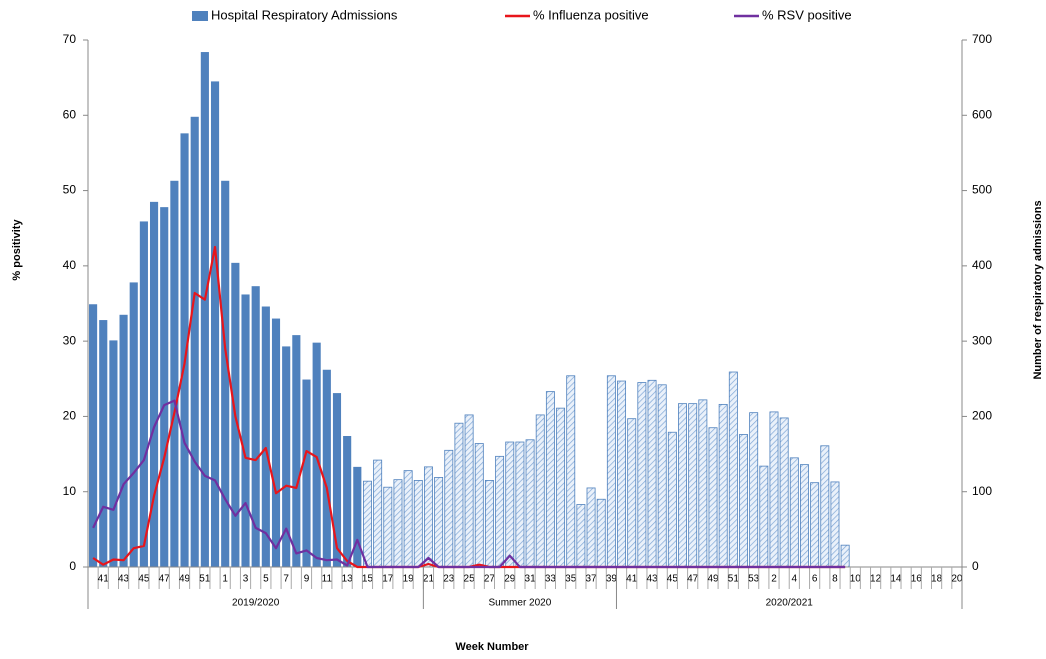  I want to click on x-tick-label: 5, so click(266, 579).